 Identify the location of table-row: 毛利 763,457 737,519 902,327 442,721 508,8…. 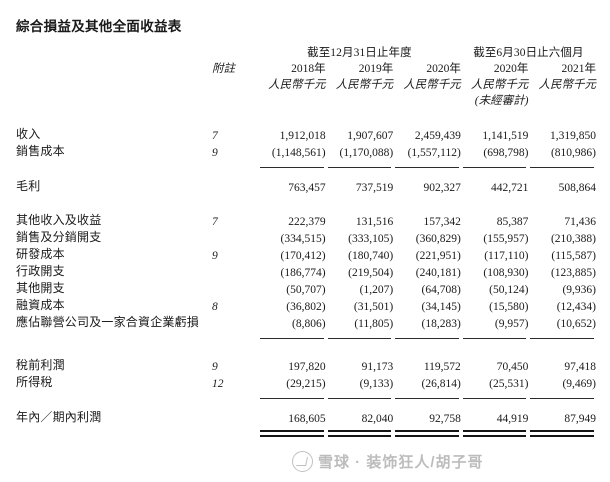
(306, 185).